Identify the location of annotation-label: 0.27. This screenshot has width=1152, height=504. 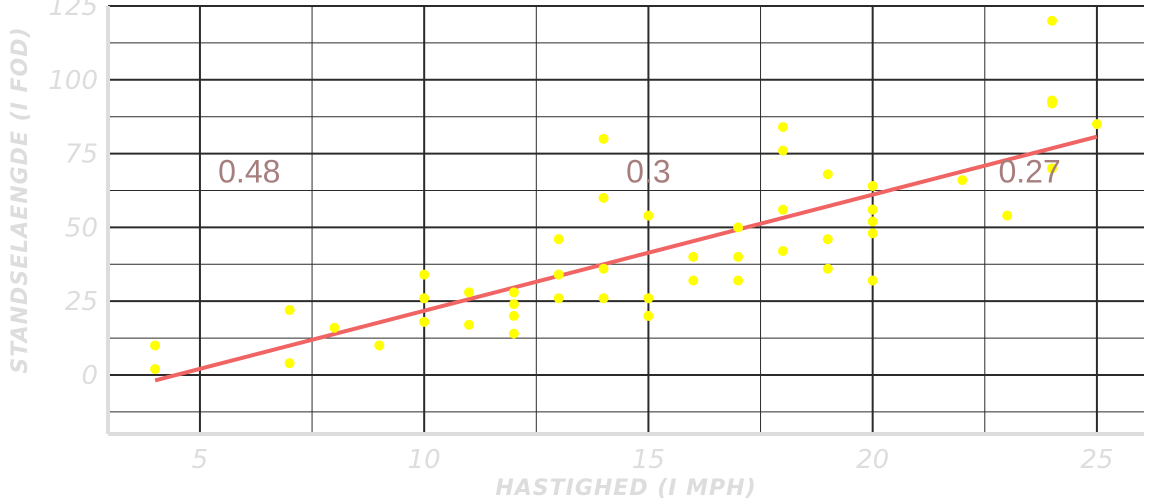
(1029, 171).